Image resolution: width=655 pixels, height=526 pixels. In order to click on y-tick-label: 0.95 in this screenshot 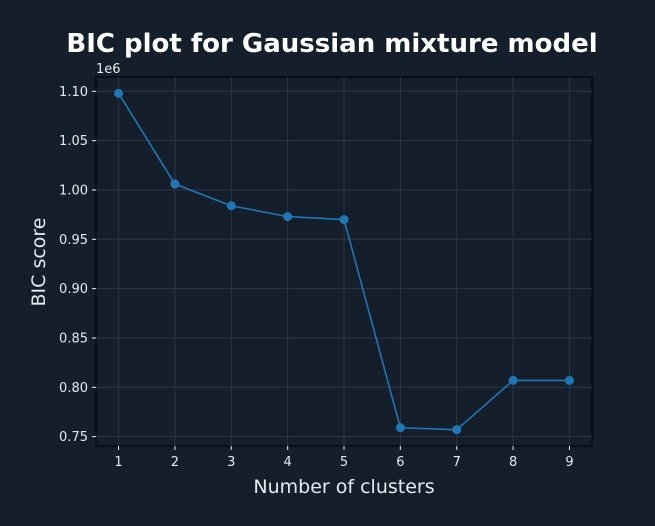, I will do `click(73, 240)`.